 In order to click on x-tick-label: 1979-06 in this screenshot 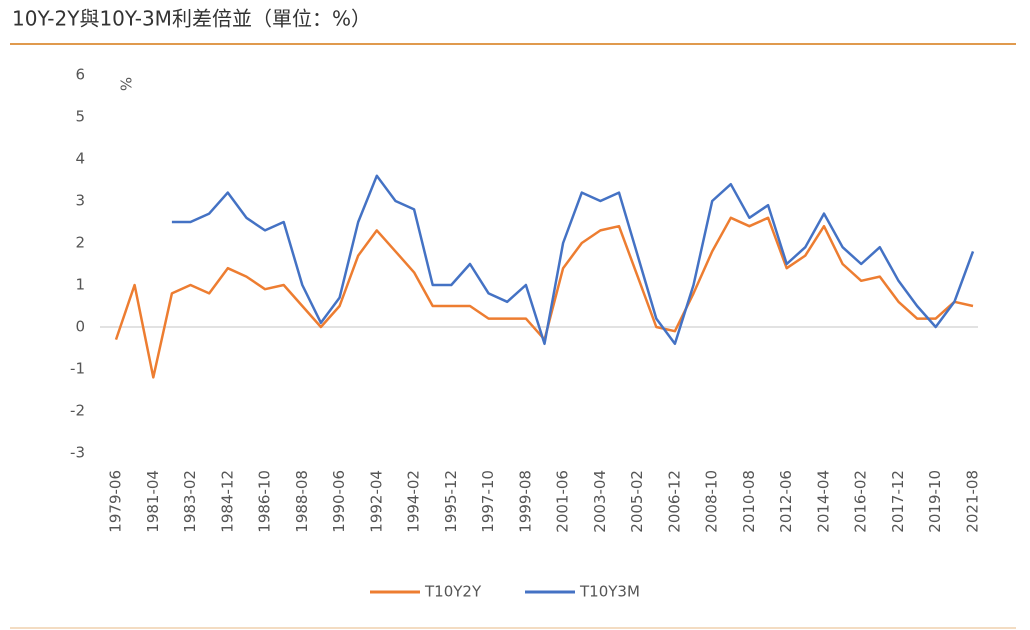, I will do `click(116, 501)`.